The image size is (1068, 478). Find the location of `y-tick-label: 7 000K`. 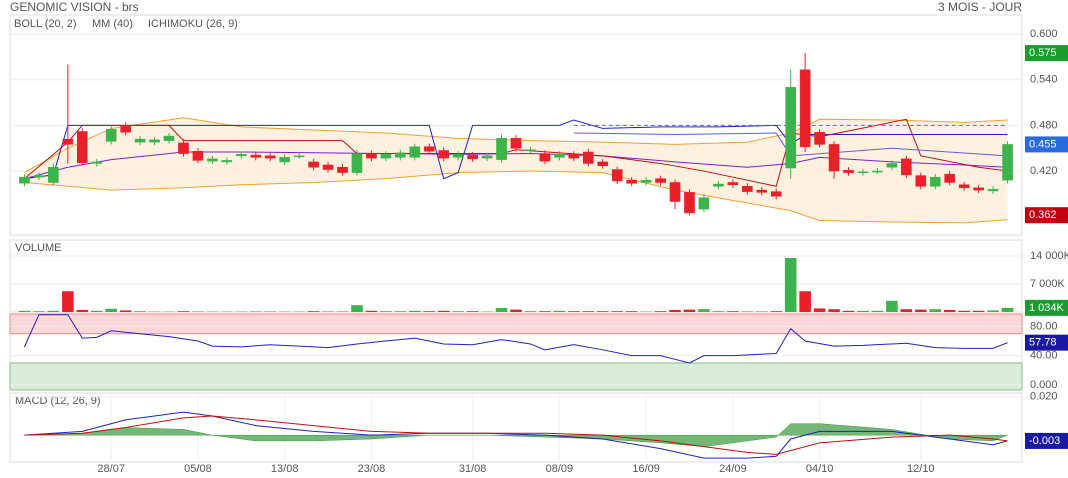

y-tick-label: 7 000K is located at coordinates (1048, 284).